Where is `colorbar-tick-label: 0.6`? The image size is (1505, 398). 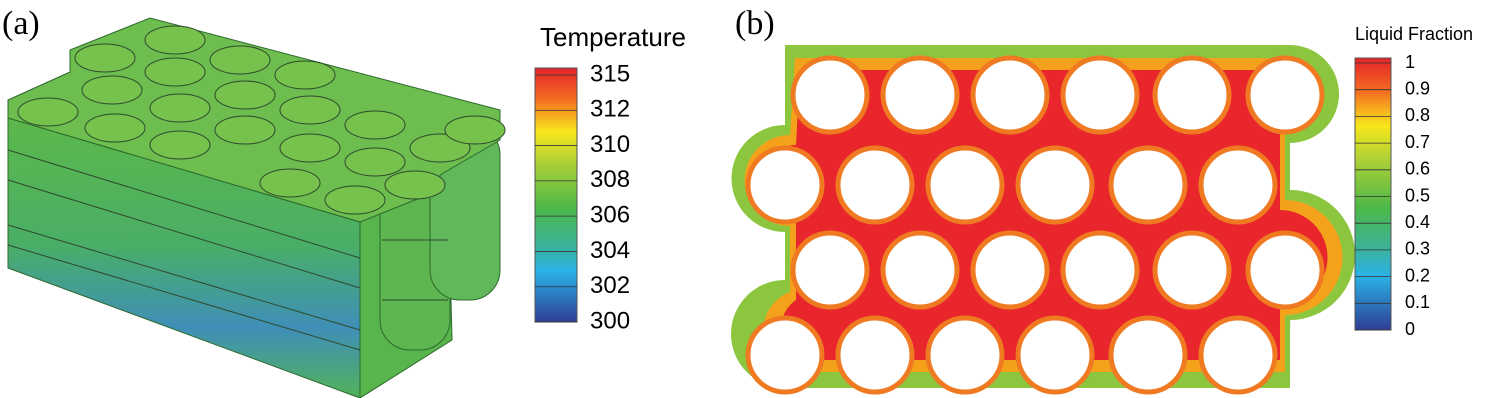 colorbar-tick-label: 0.6 is located at coordinates (1417, 169).